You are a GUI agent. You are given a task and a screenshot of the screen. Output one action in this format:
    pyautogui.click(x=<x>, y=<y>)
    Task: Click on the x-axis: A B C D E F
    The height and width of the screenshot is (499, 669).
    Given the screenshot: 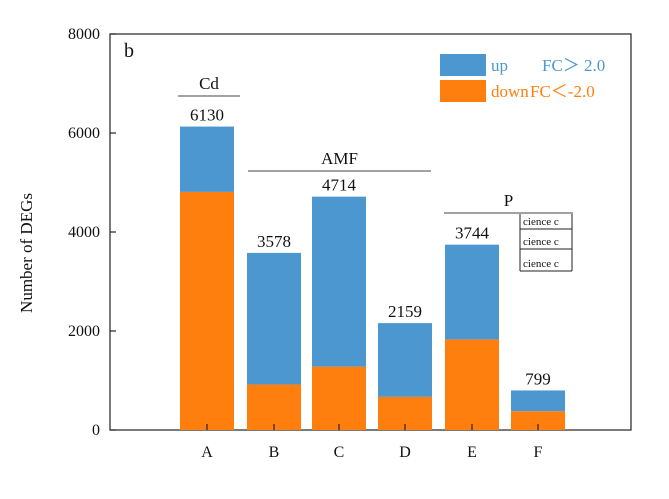 What is the action you would take?
    pyautogui.click(x=372, y=442)
    